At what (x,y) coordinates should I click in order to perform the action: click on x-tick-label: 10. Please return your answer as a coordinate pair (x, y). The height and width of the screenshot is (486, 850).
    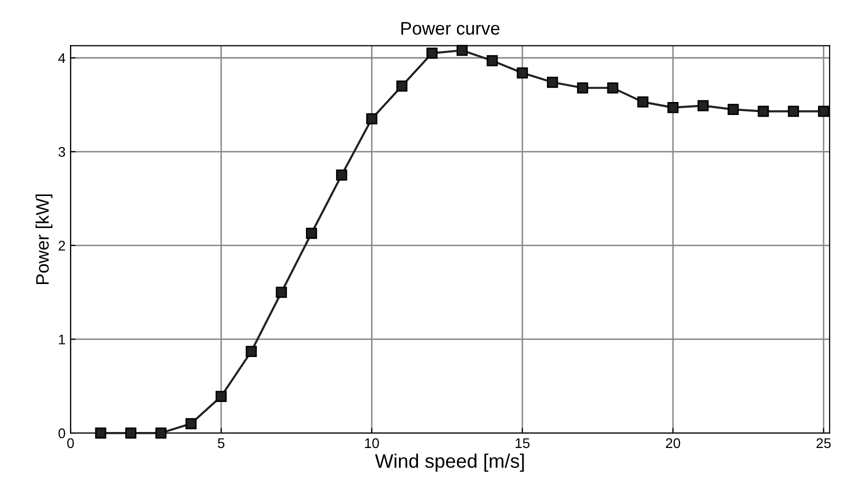
    Looking at the image, I should click on (372, 443).